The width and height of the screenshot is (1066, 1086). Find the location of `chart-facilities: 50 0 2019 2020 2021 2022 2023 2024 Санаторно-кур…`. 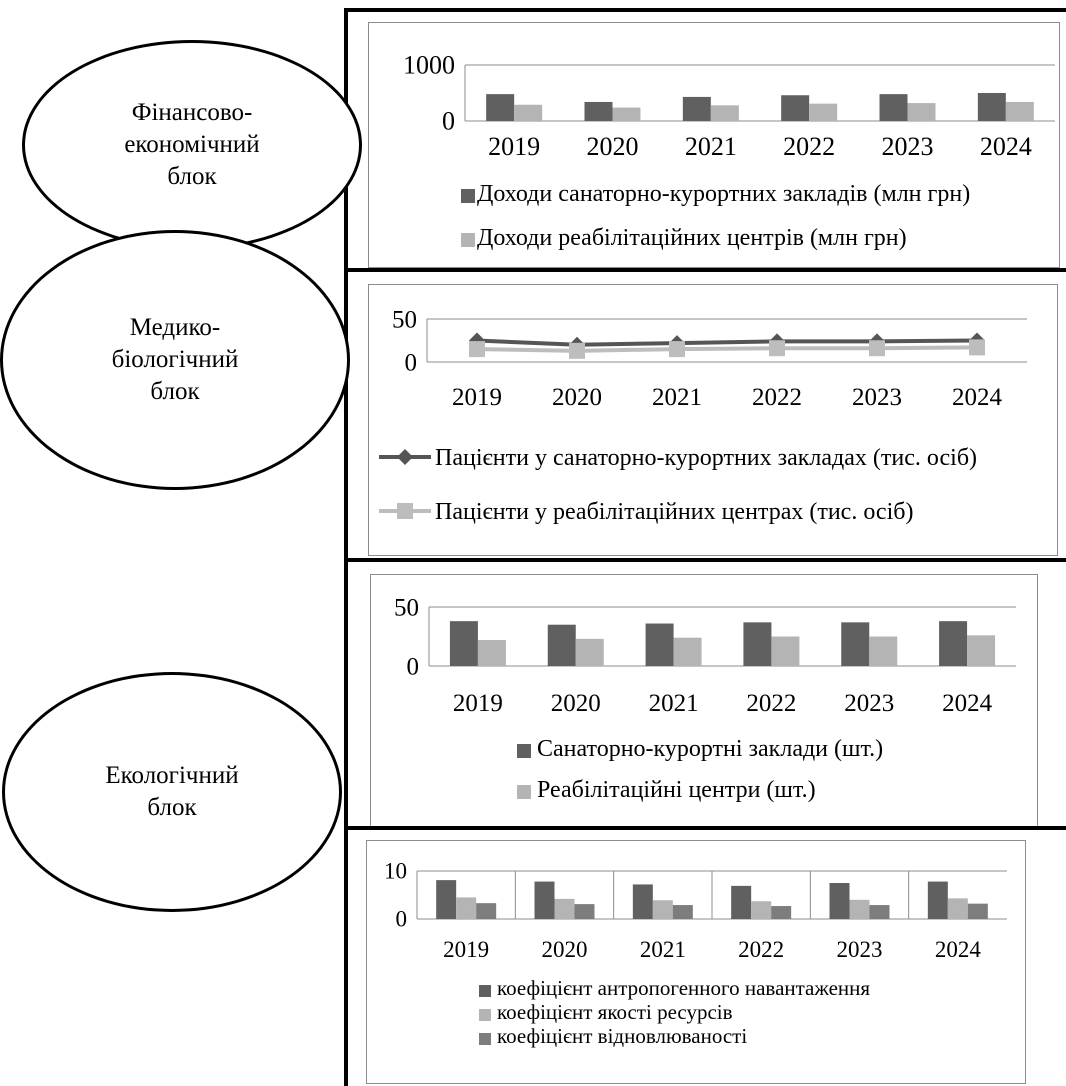

chart-facilities: 50 0 2019 2020 2021 2022 2023 2024 Санаторно-кур… is located at coordinates (705, 698).